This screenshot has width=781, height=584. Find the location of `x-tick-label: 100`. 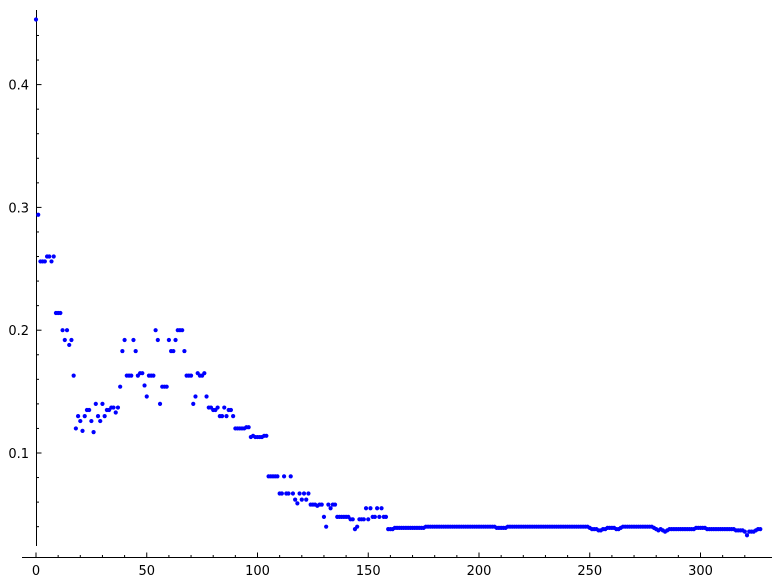

x-tick-label: 100 is located at coordinates (257, 571).